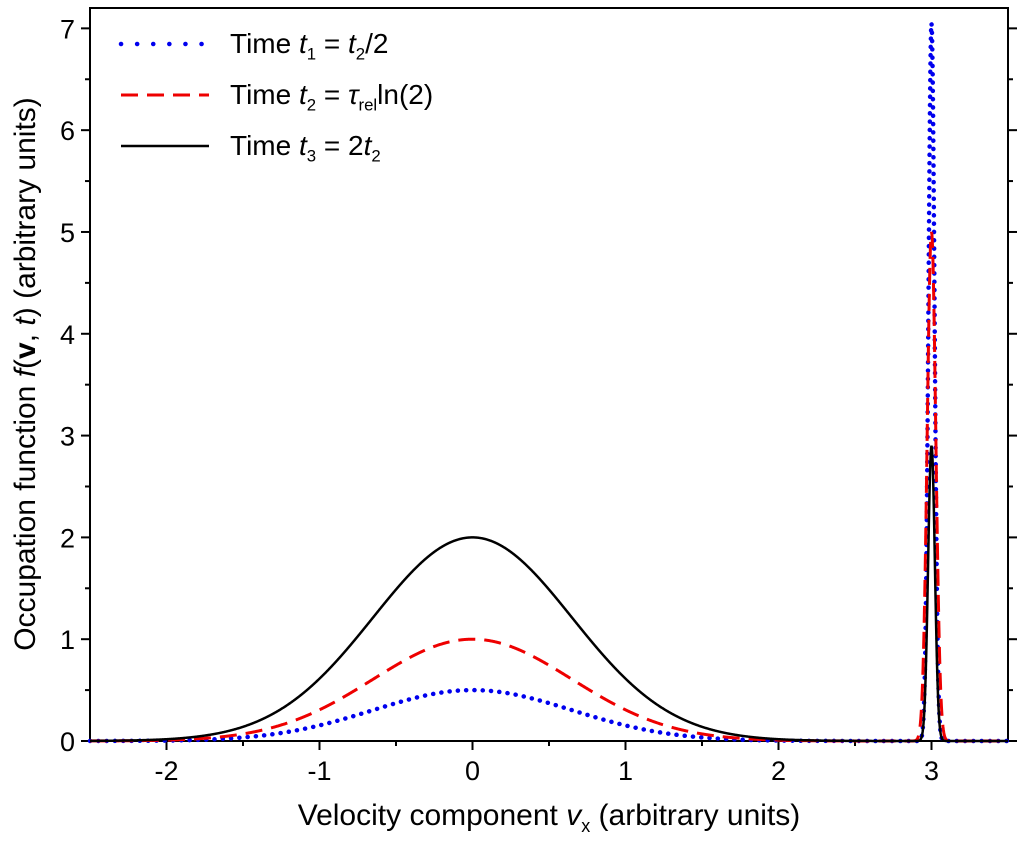 Image resolution: width=1021 pixels, height=857 pixels. Describe the element at coordinates (67, 742) in the screenshot. I see `y-tick-label: 0` at that location.